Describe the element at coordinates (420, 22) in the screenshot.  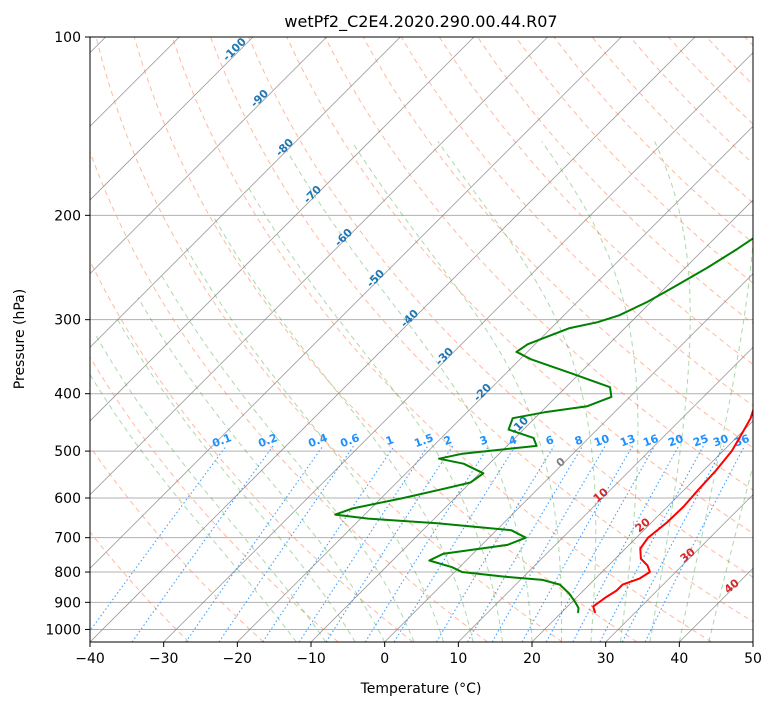
I see `chart-title: wetPf2_C2E4.2020.290.00.44.R07` at that location.